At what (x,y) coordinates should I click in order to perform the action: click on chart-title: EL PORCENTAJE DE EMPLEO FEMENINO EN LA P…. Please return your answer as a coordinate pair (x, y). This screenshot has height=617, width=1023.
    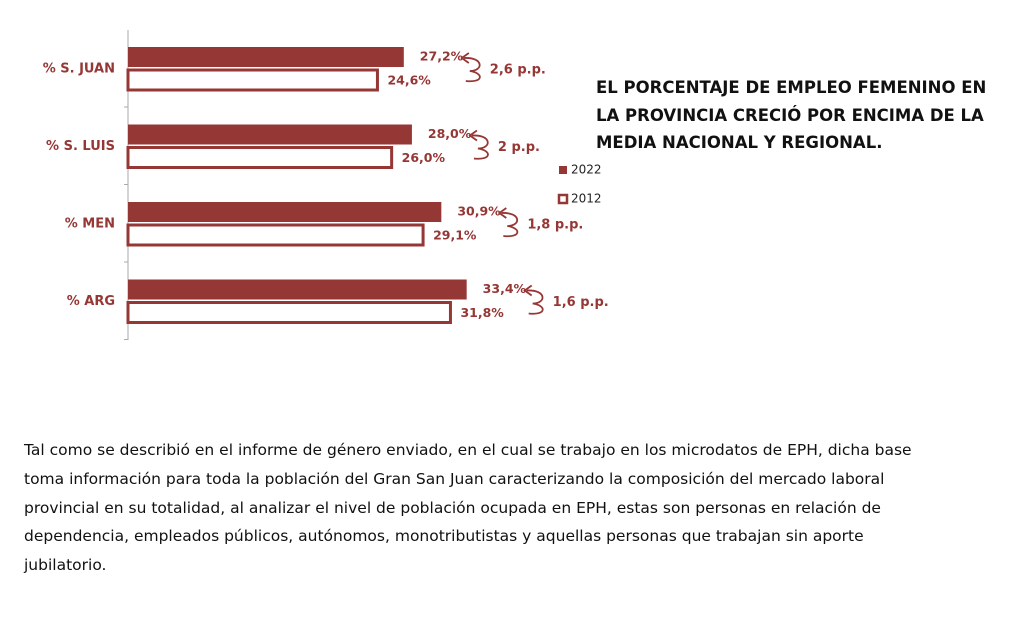
    Looking at the image, I should click on (791, 115).